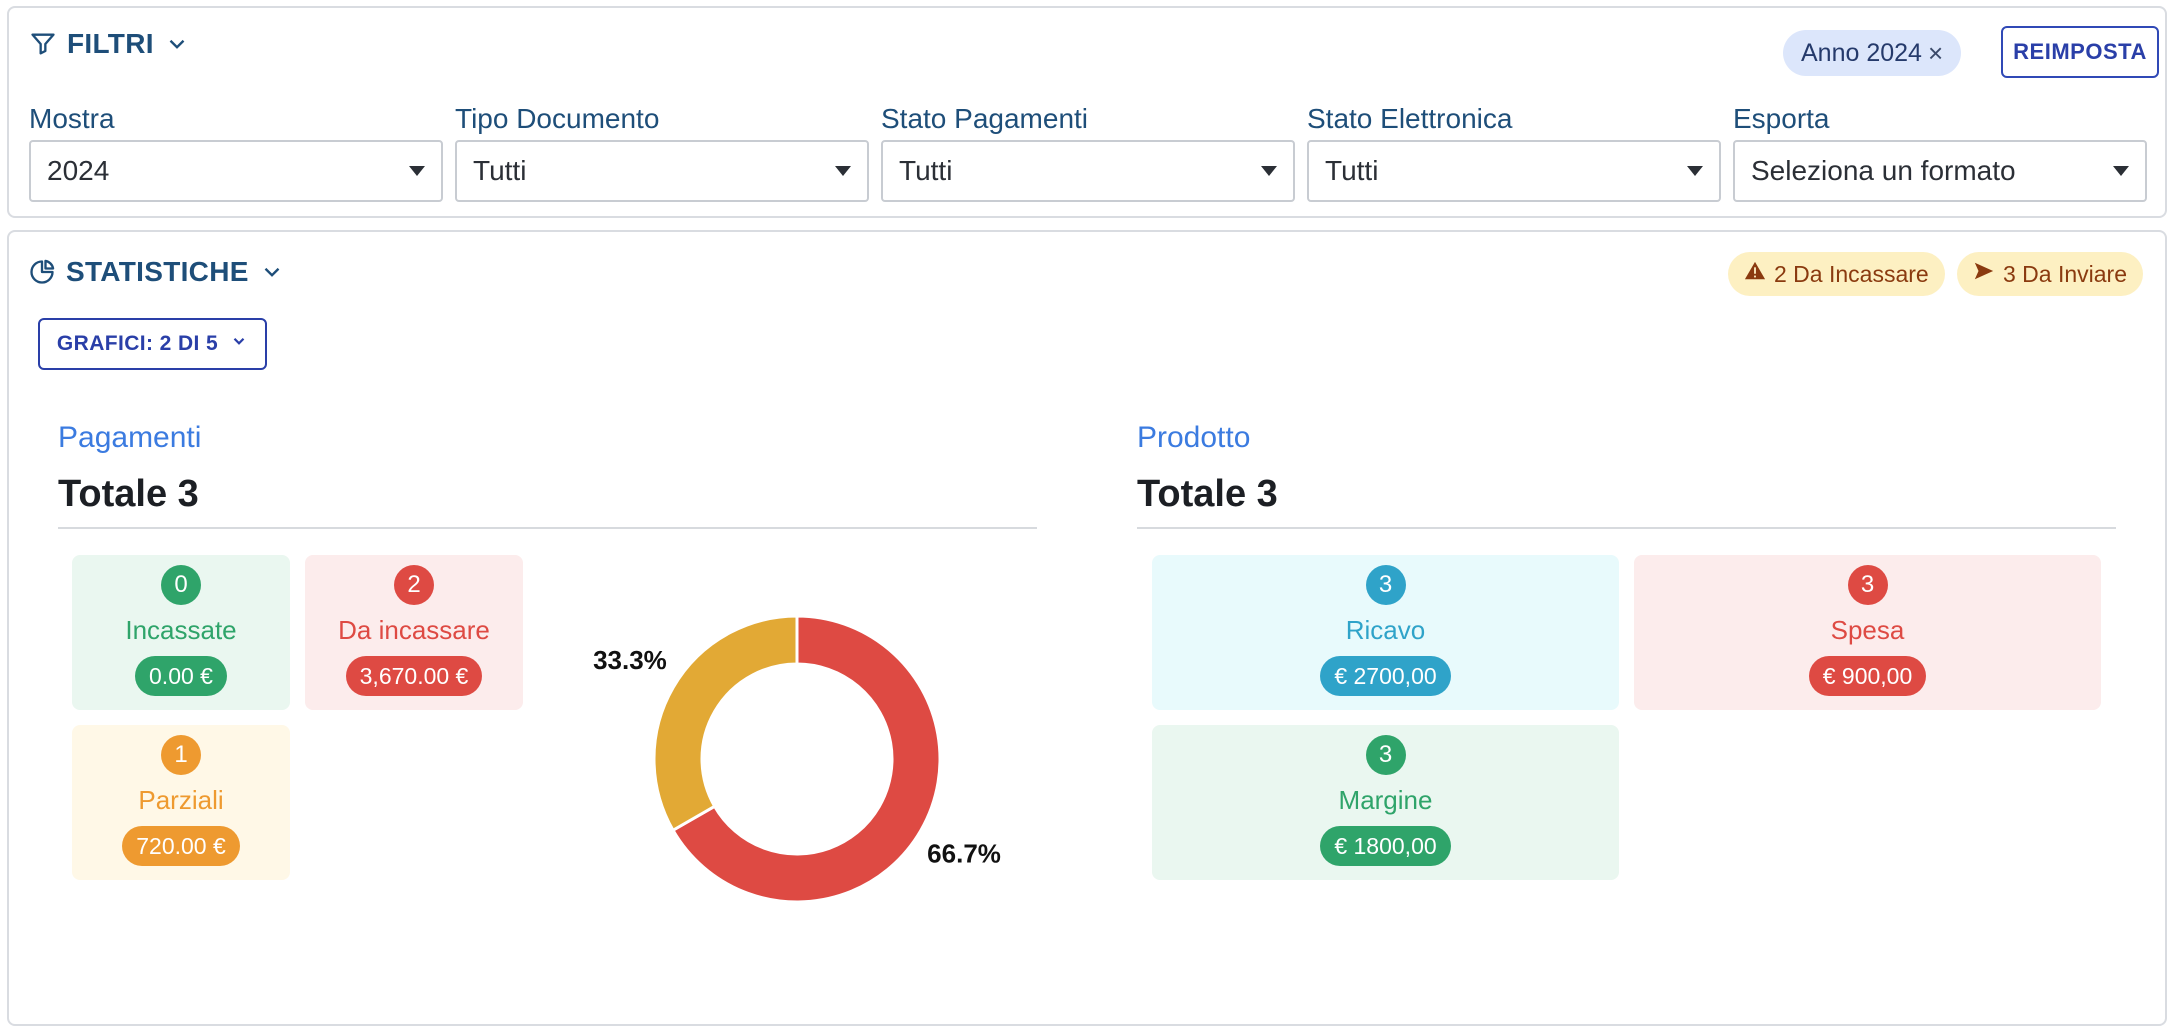 The image size is (2172, 1034). What do you see at coordinates (1385, 676) in the screenshot?
I see `amount-badge: € 2700,00` at bounding box center [1385, 676].